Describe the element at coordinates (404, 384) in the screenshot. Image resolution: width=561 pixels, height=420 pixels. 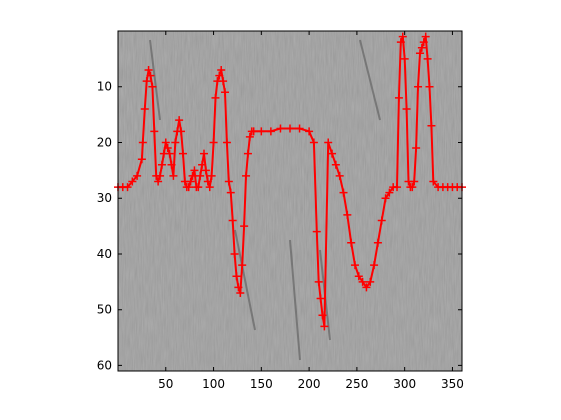
I see `x-tick-label: 300` at that location.